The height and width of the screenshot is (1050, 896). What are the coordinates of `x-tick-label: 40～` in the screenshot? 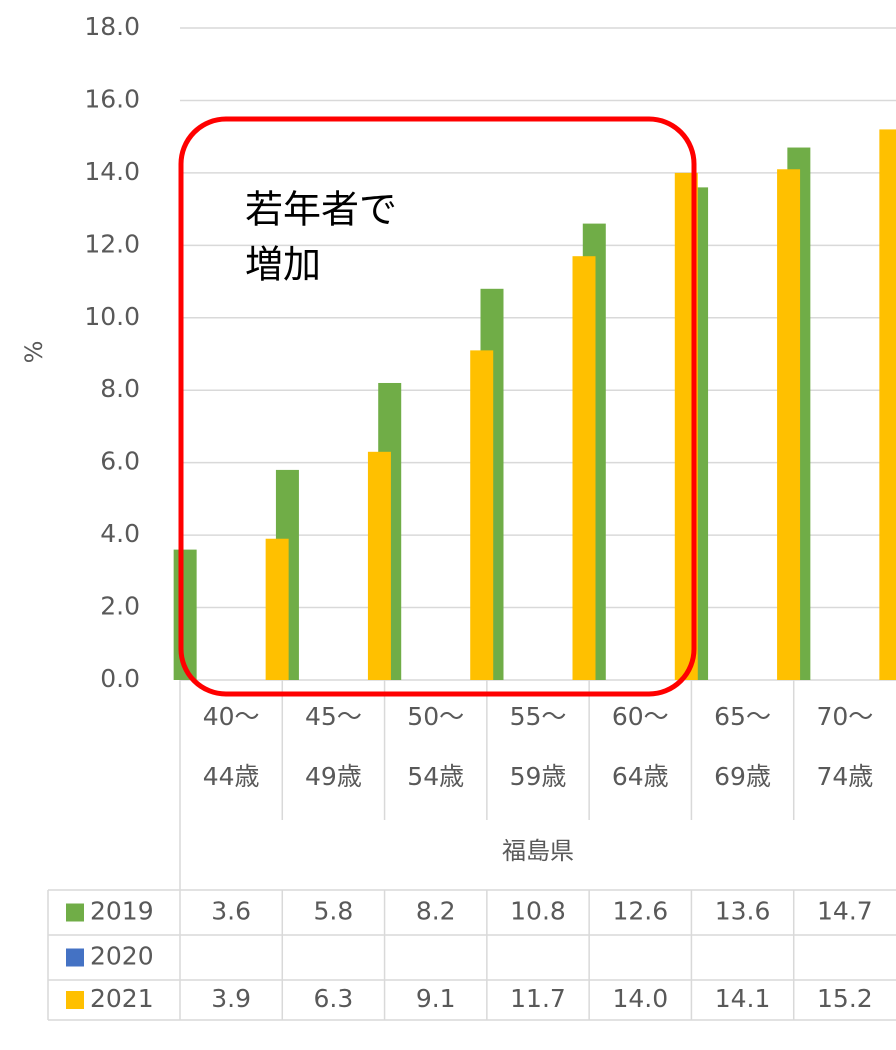 It's located at (231, 716).